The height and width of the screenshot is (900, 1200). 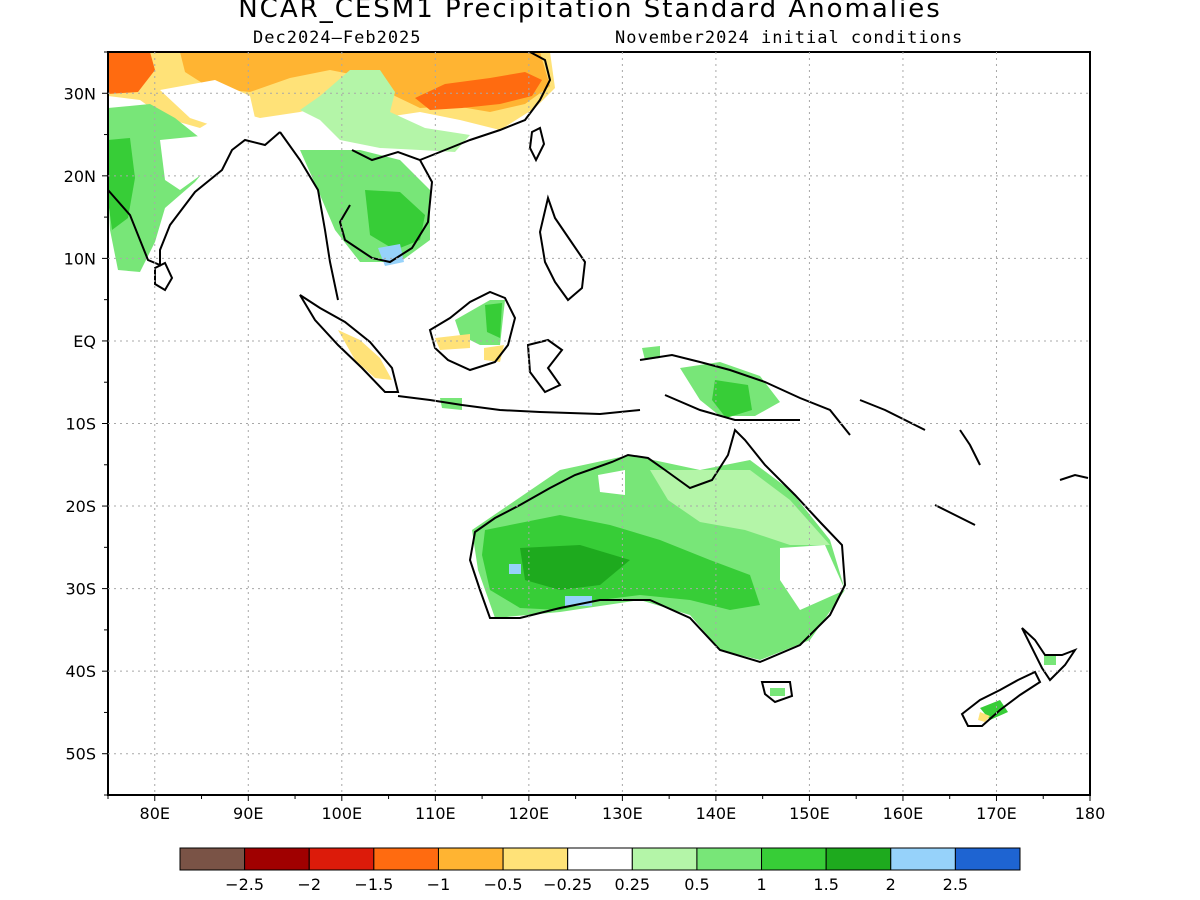 What do you see at coordinates (1090, 813) in the screenshot?
I see `lon-tick-label: 180` at bounding box center [1090, 813].